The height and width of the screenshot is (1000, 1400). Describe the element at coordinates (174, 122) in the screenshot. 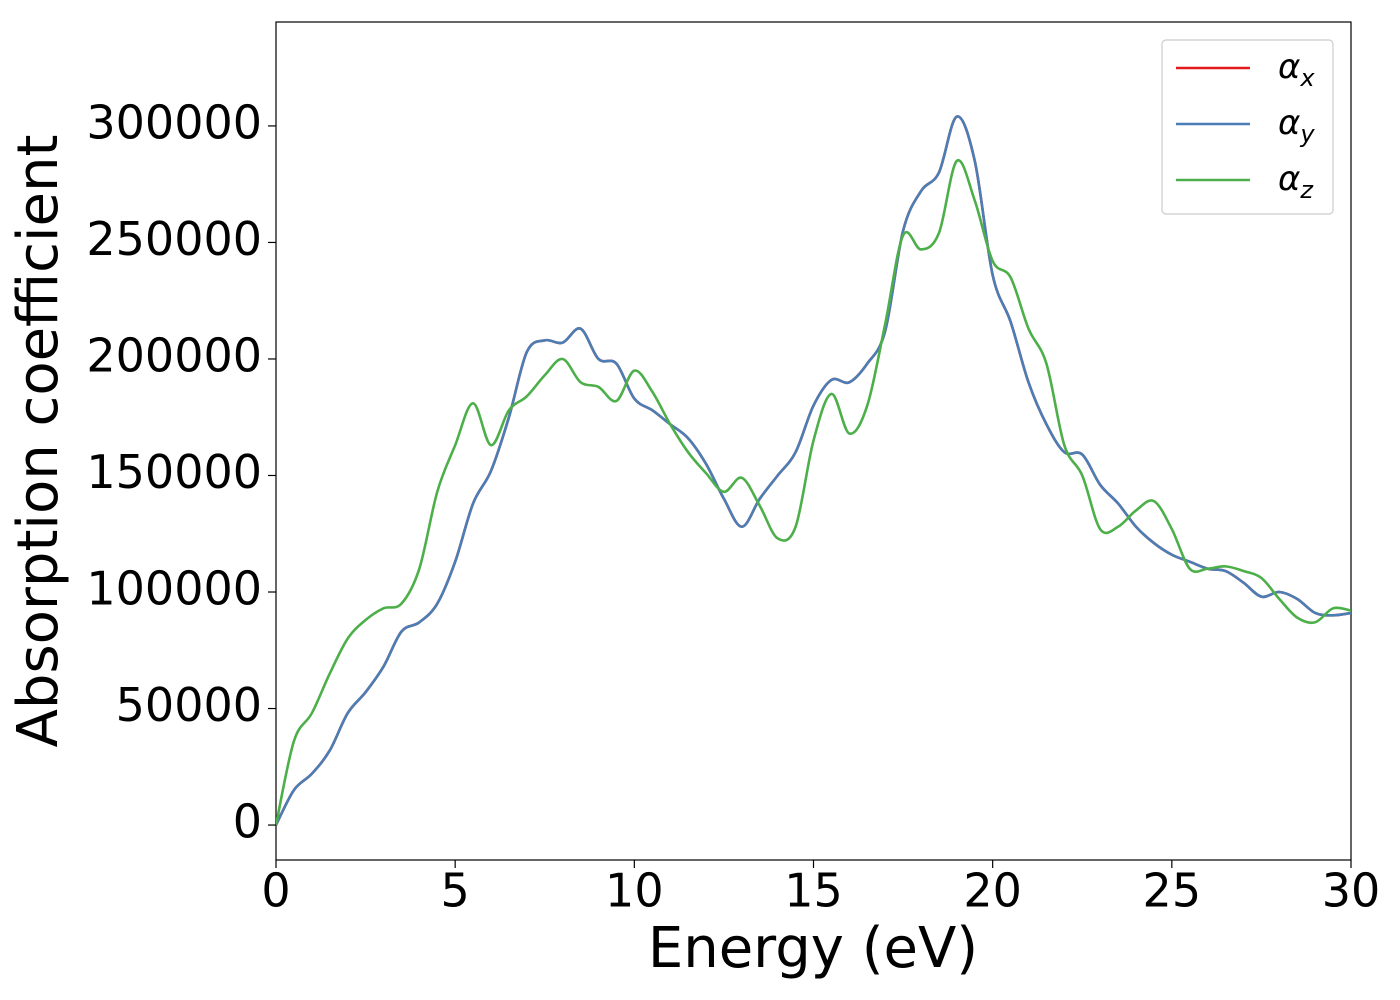

I see `y-tick-label: 300000` at that location.